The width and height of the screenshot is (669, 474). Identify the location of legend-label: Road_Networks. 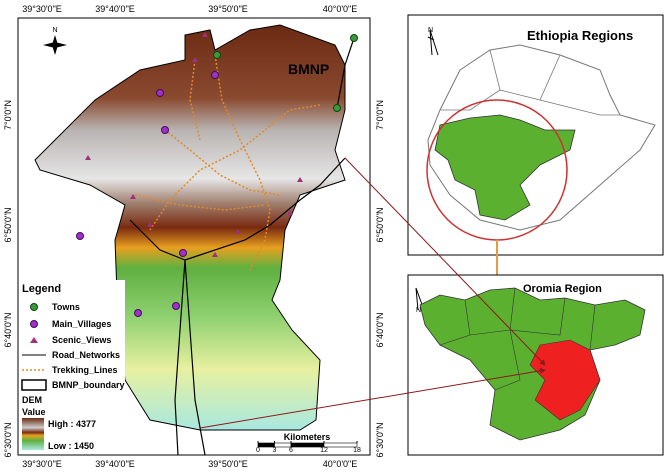
(86, 355).